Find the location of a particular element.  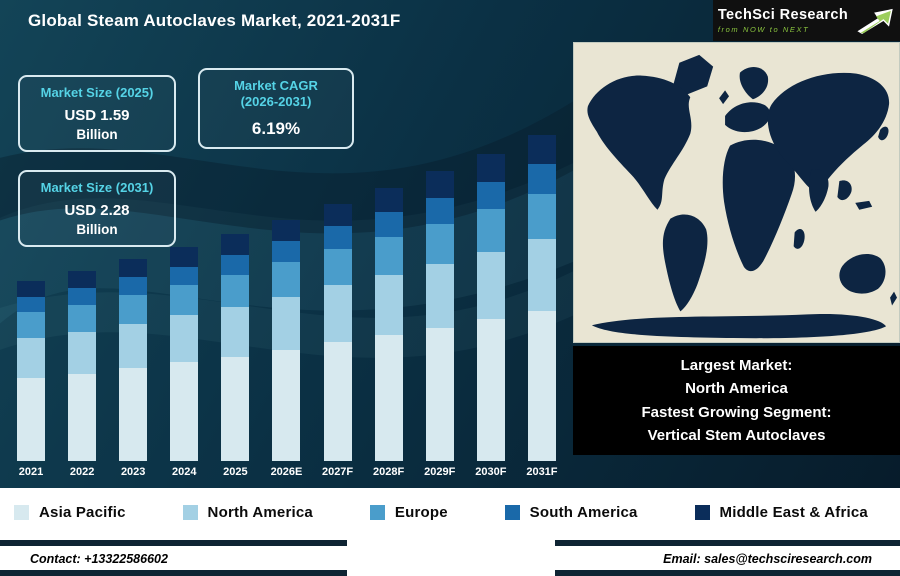

footer-accent-bar-bottom-right is located at coordinates (727, 573).